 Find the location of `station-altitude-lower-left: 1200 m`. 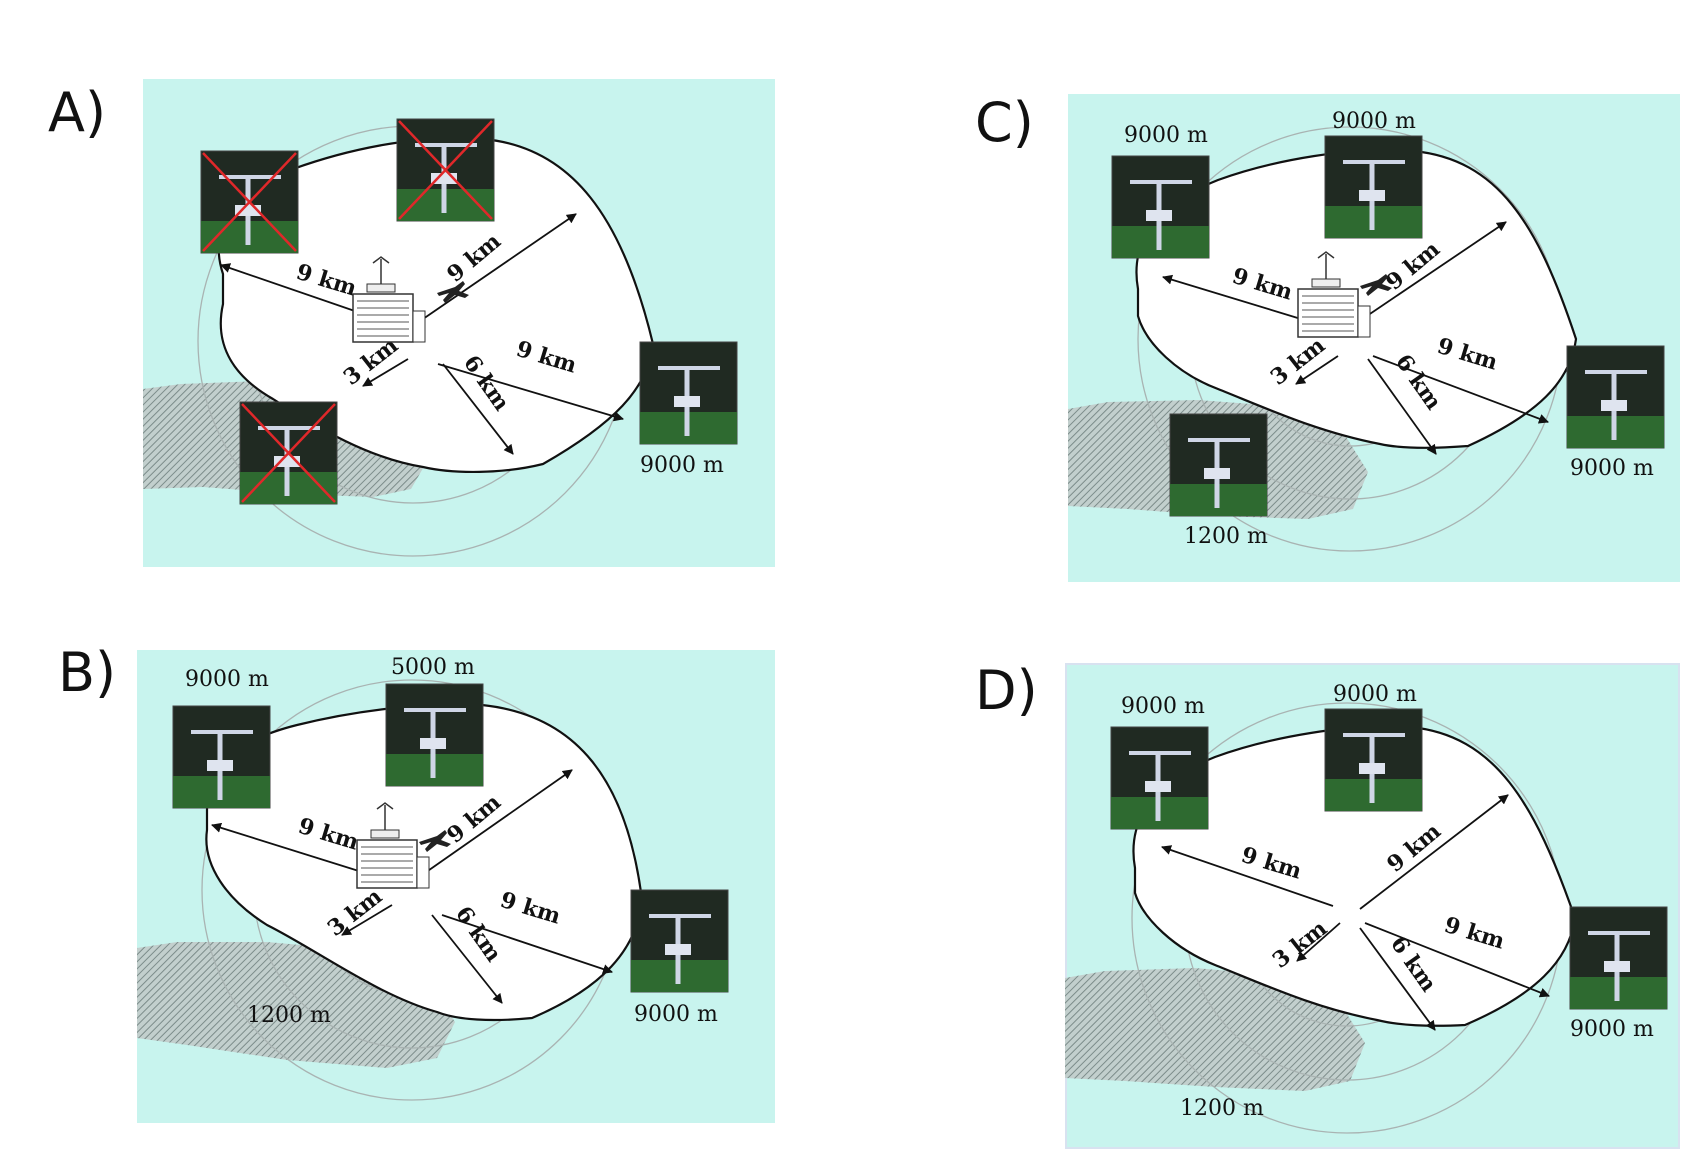

station-altitude-lower-left: 1200 m is located at coordinates (1226, 536).